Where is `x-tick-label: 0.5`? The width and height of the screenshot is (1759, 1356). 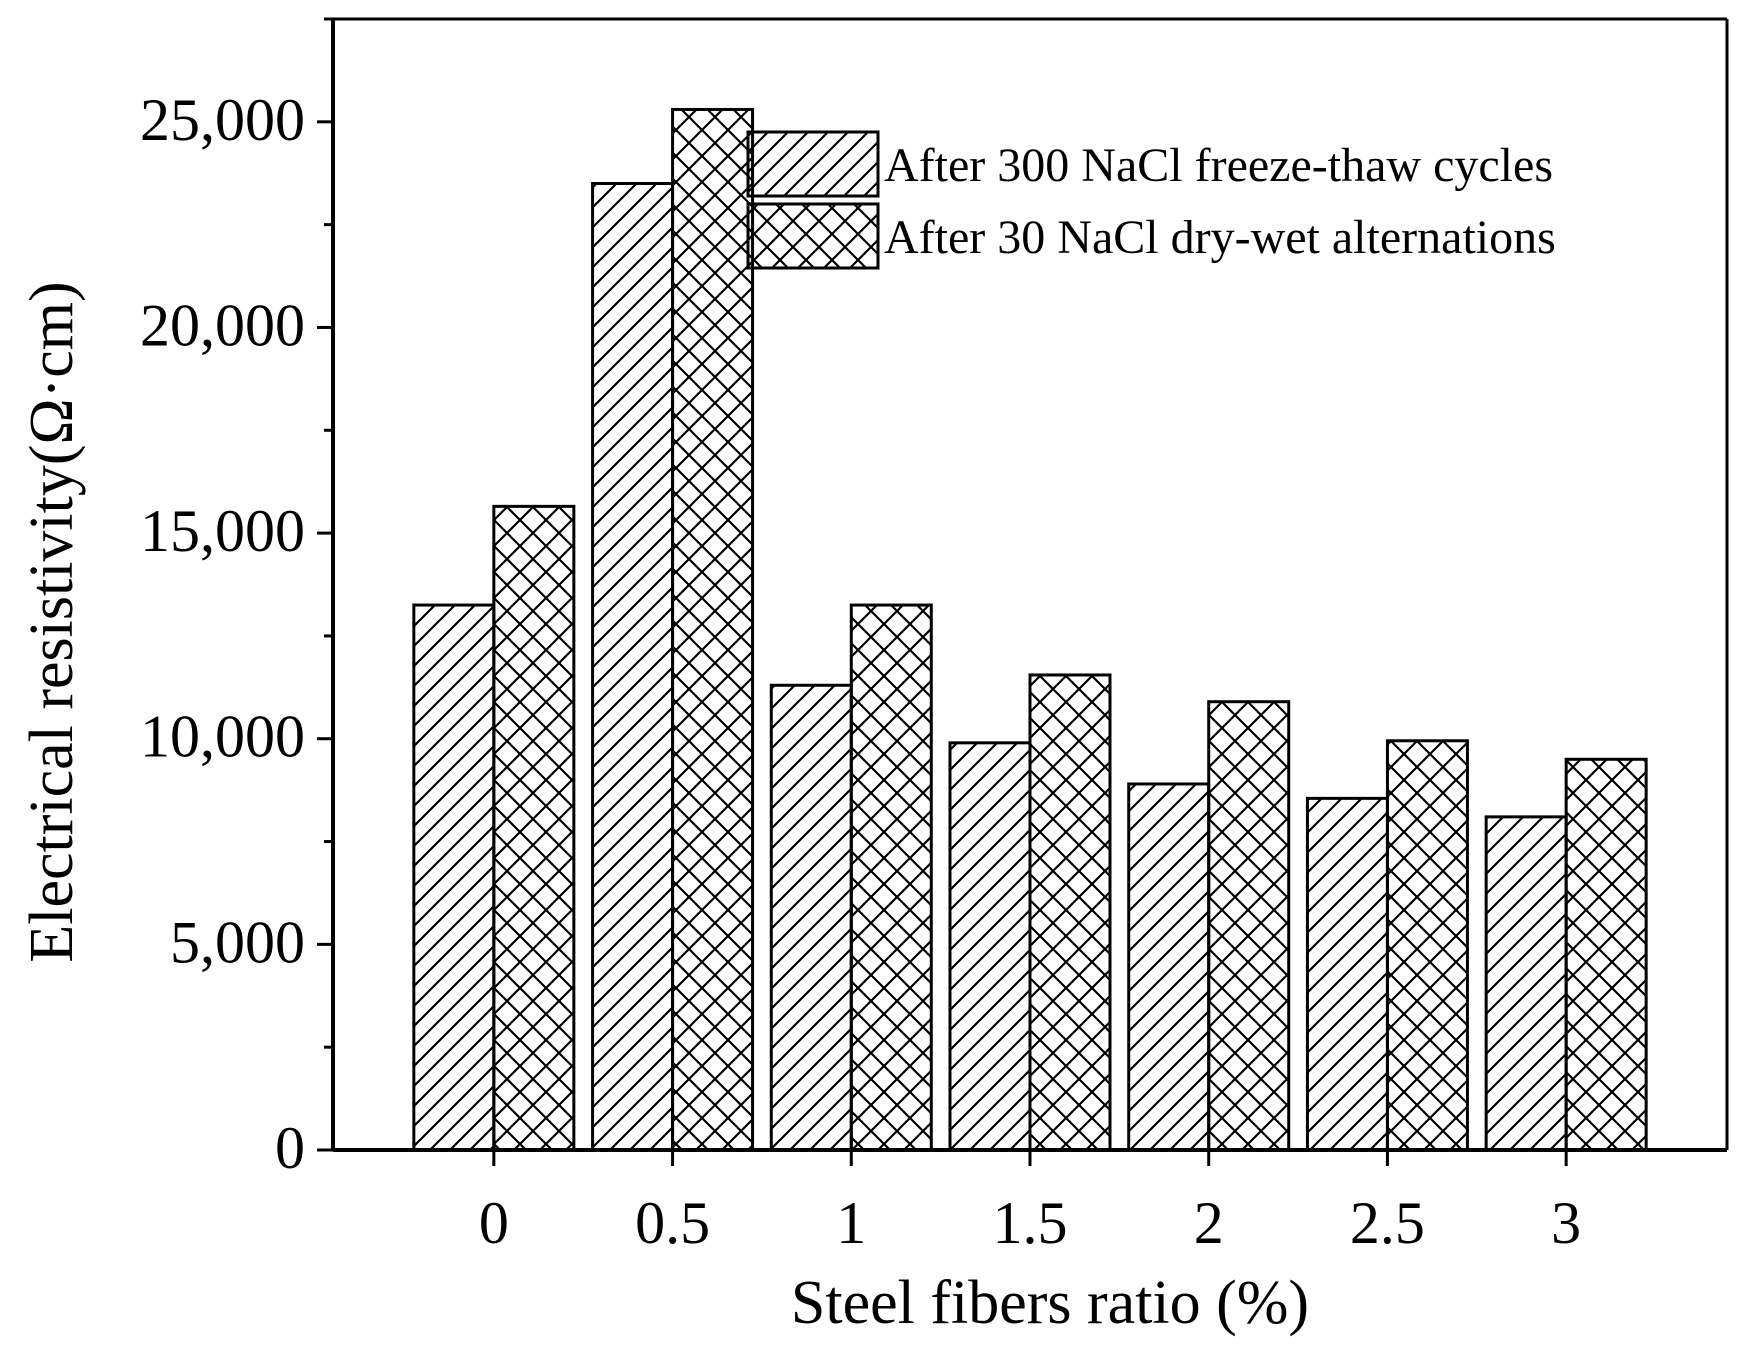 x-tick-label: 0.5 is located at coordinates (672, 1223).